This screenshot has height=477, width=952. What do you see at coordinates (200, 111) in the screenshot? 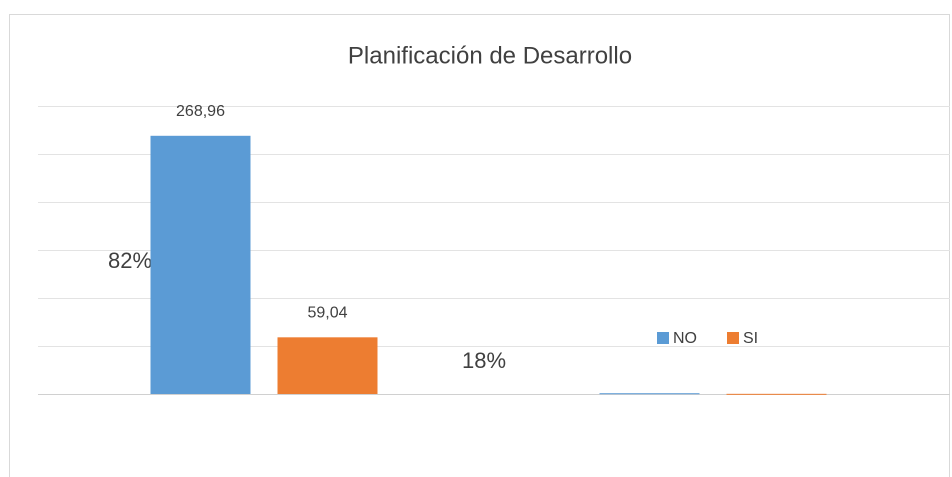
I see `data-label: 268,96` at bounding box center [200, 111].